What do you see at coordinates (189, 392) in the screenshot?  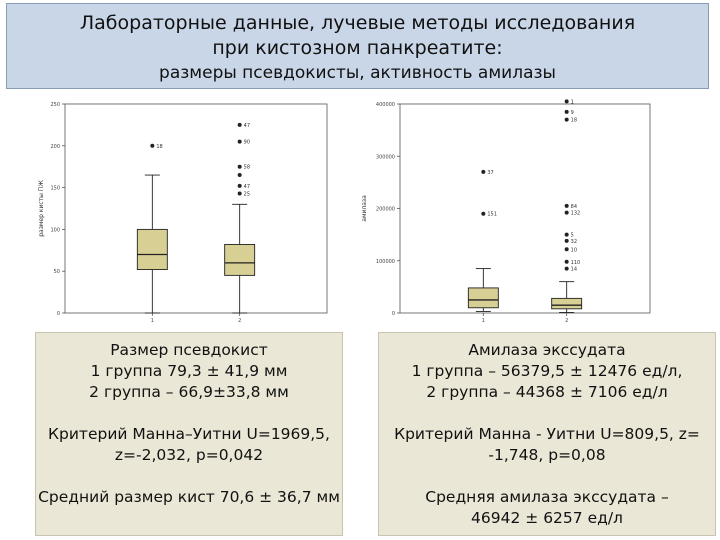 I see `cyst-group2: 2 группа – 66,9±33,8 мм` at bounding box center [189, 392].